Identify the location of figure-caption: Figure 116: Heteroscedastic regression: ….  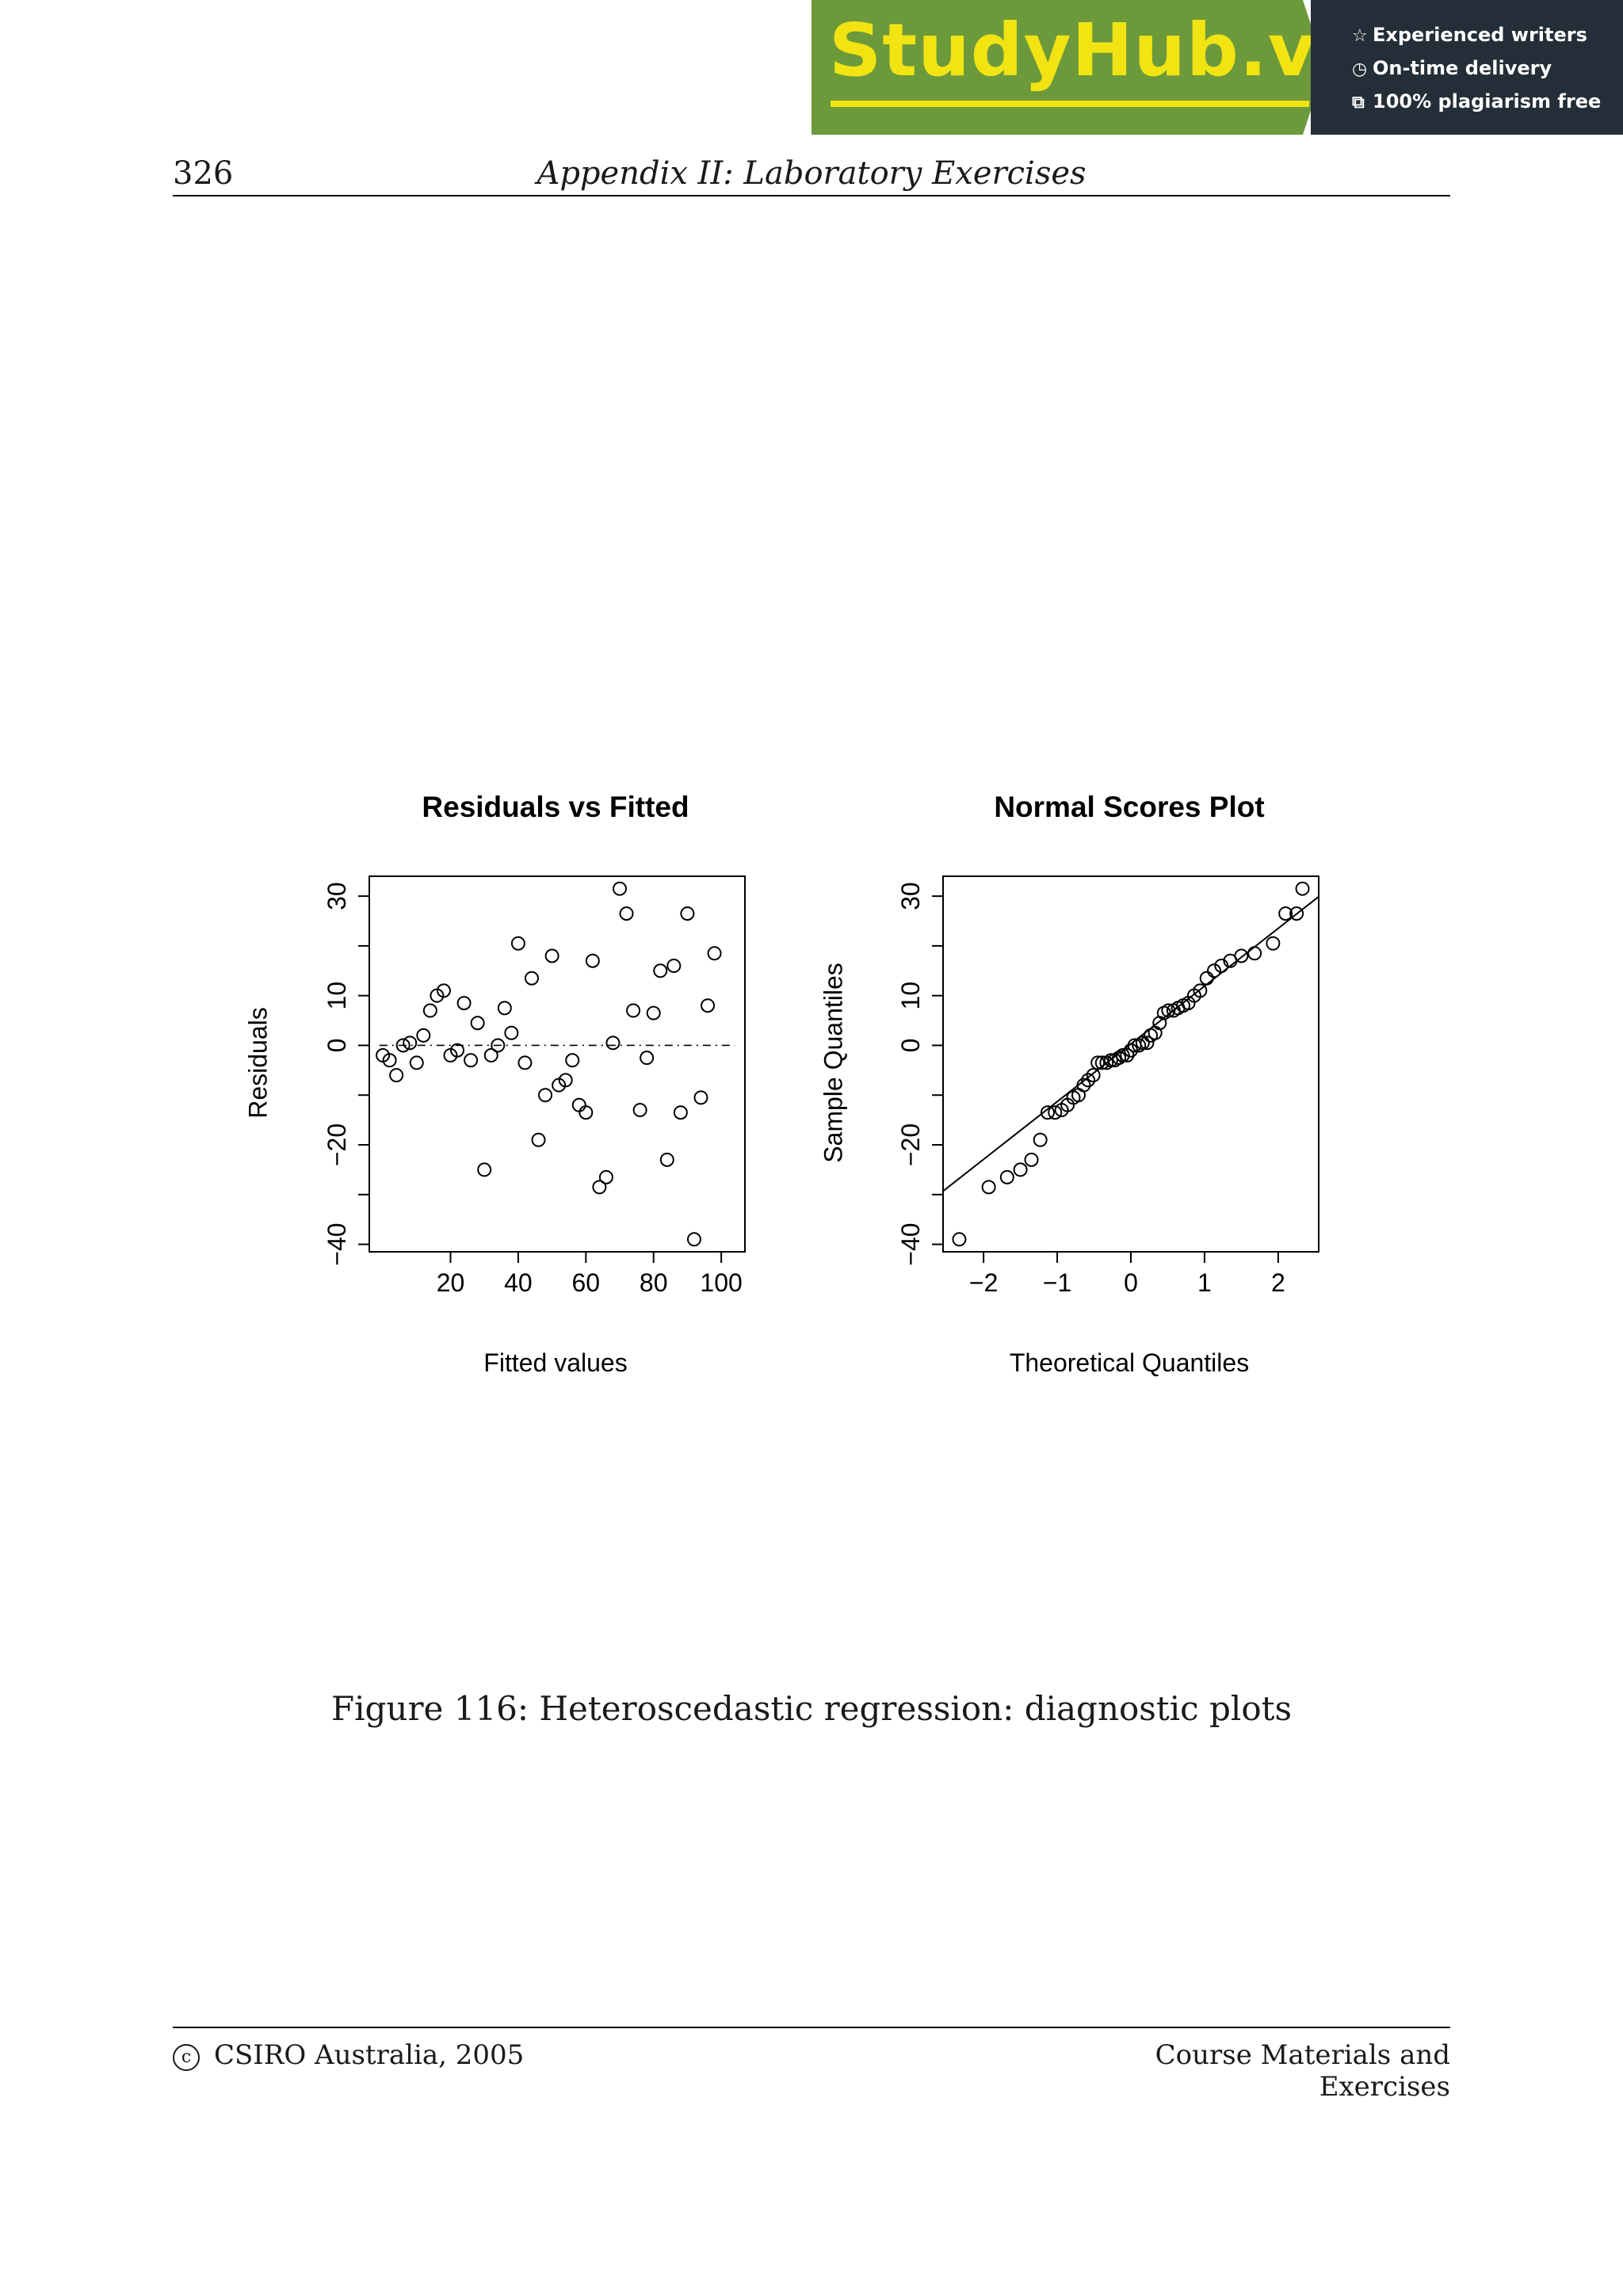
(811, 1708).